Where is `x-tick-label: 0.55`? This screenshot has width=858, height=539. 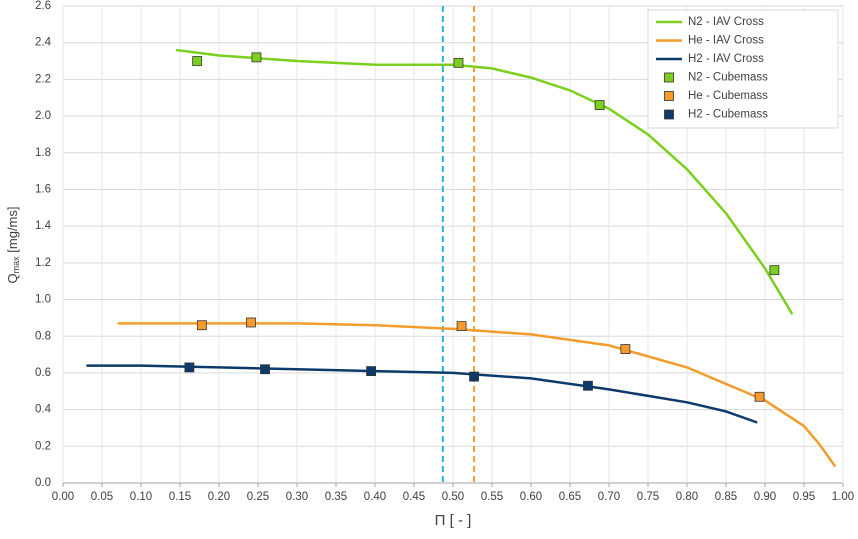 x-tick-label: 0.55 is located at coordinates (492, 497).